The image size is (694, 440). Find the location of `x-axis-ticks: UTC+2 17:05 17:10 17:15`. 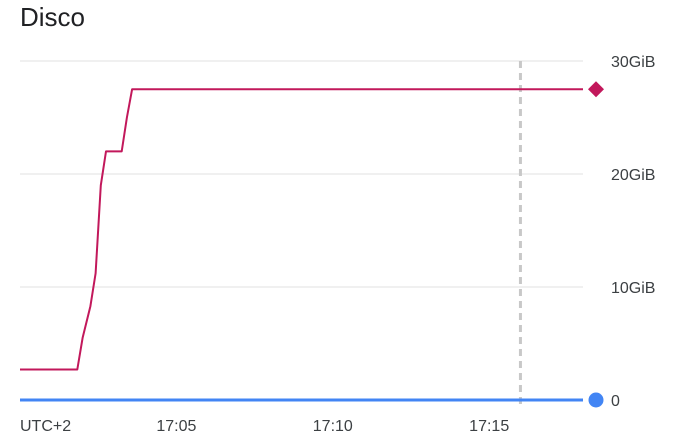

x-axis-ticks: UTC+2 17:05 17:10 17:15 is located at coordinates (264, 426).